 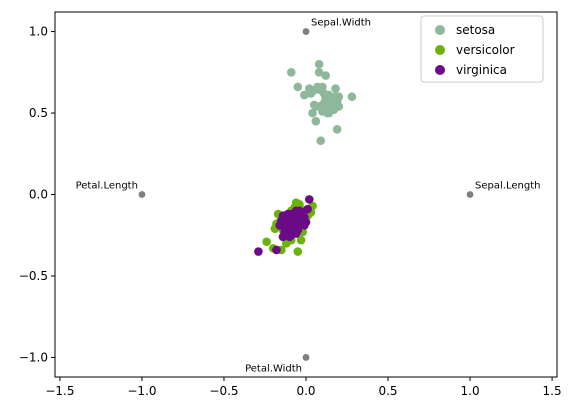 I want to click on legend-label-setosa: setosa, so click(x=475, y=30).